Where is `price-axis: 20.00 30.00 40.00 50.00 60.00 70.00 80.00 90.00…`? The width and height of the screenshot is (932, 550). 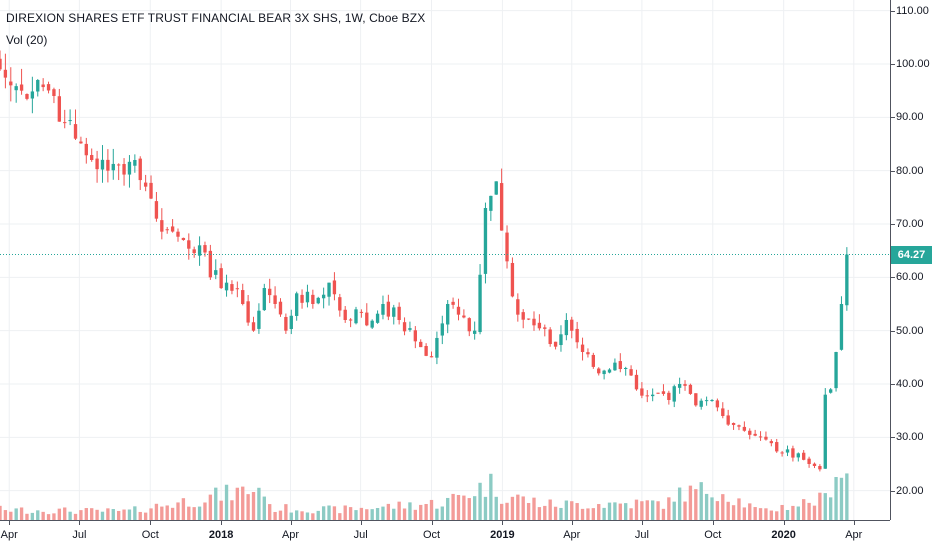 price-axis: 20.00 30.00 40.00 50.00 60.00 70.00 80.00 90.00… is located at coordinates (911, 260).